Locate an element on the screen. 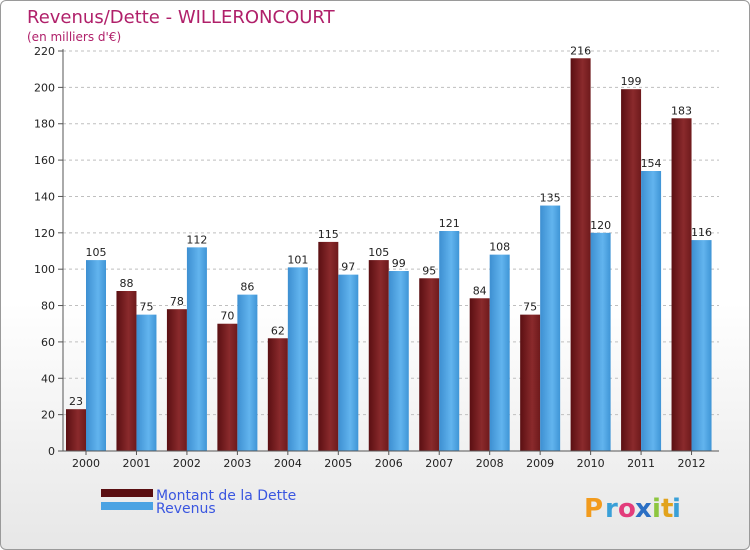  data-label: 121 is located at coordinates (449, 223).